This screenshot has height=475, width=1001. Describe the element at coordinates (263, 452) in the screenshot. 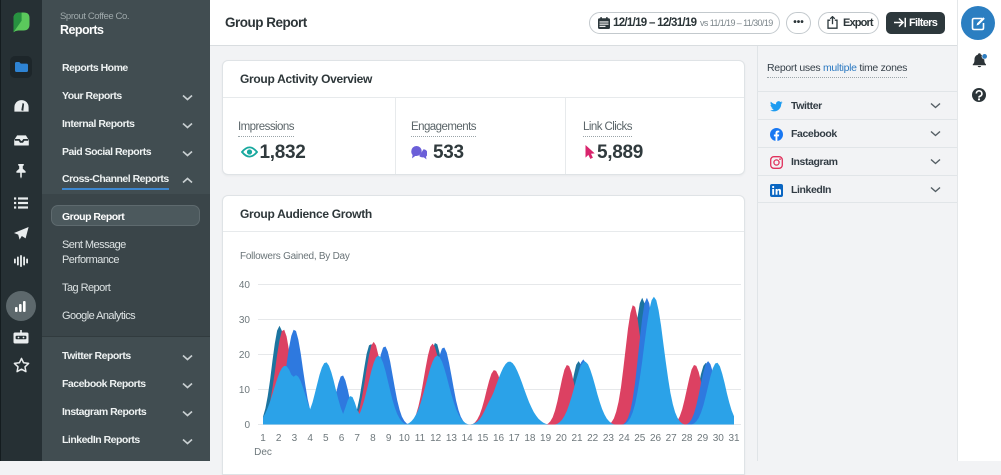

I see `svg-text: Dec` at that location.